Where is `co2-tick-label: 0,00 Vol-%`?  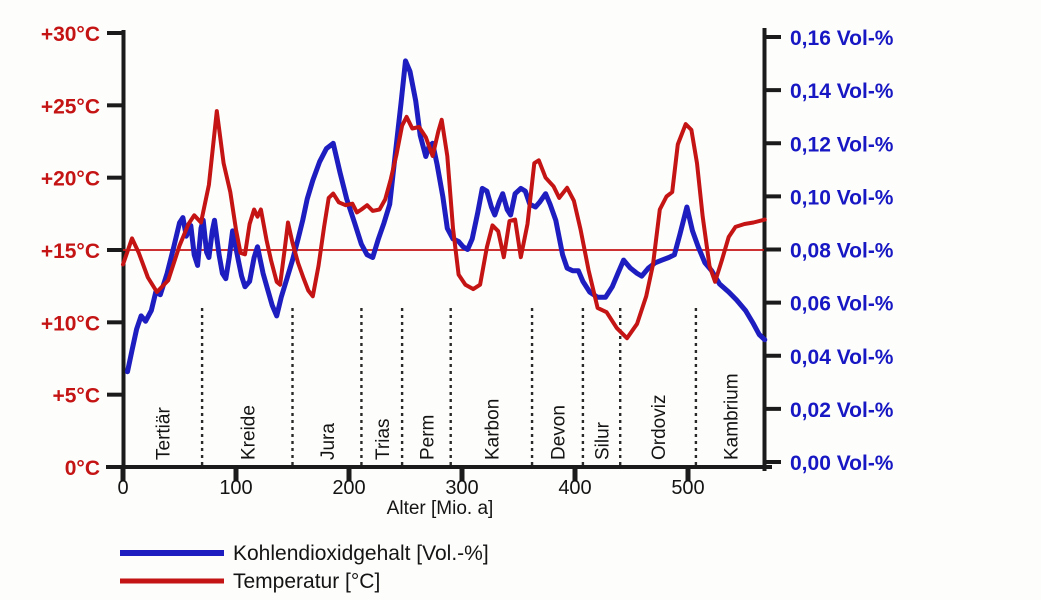 co2-tick-label: 0,00 Vol-% is located at coordinates (842, 463).